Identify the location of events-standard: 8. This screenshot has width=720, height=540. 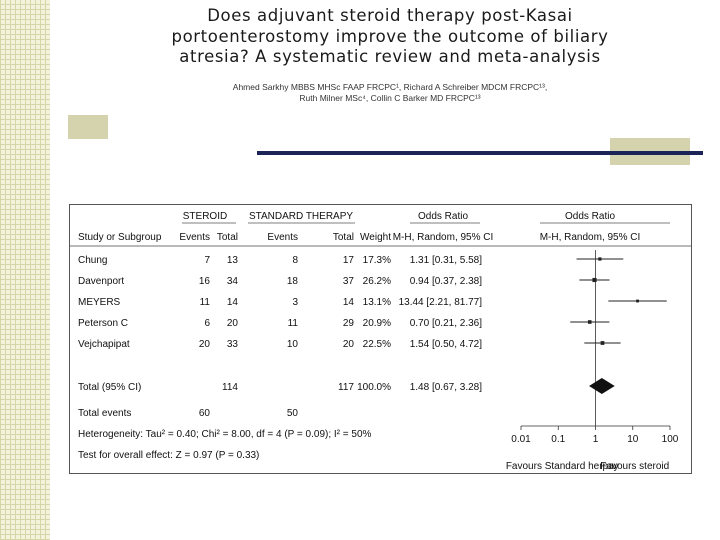
(295, 260).